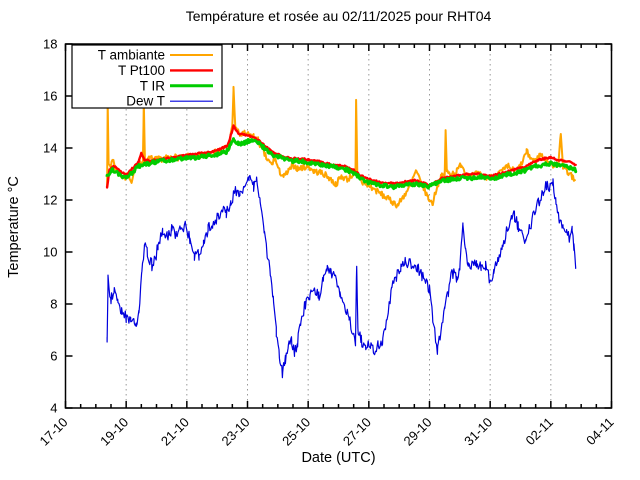 The image size is (640, 480). What do you see at coordinates (296, 432) in the screenshot?
I see `x-tick-label: 25-10` at bounding box center [296, 432].